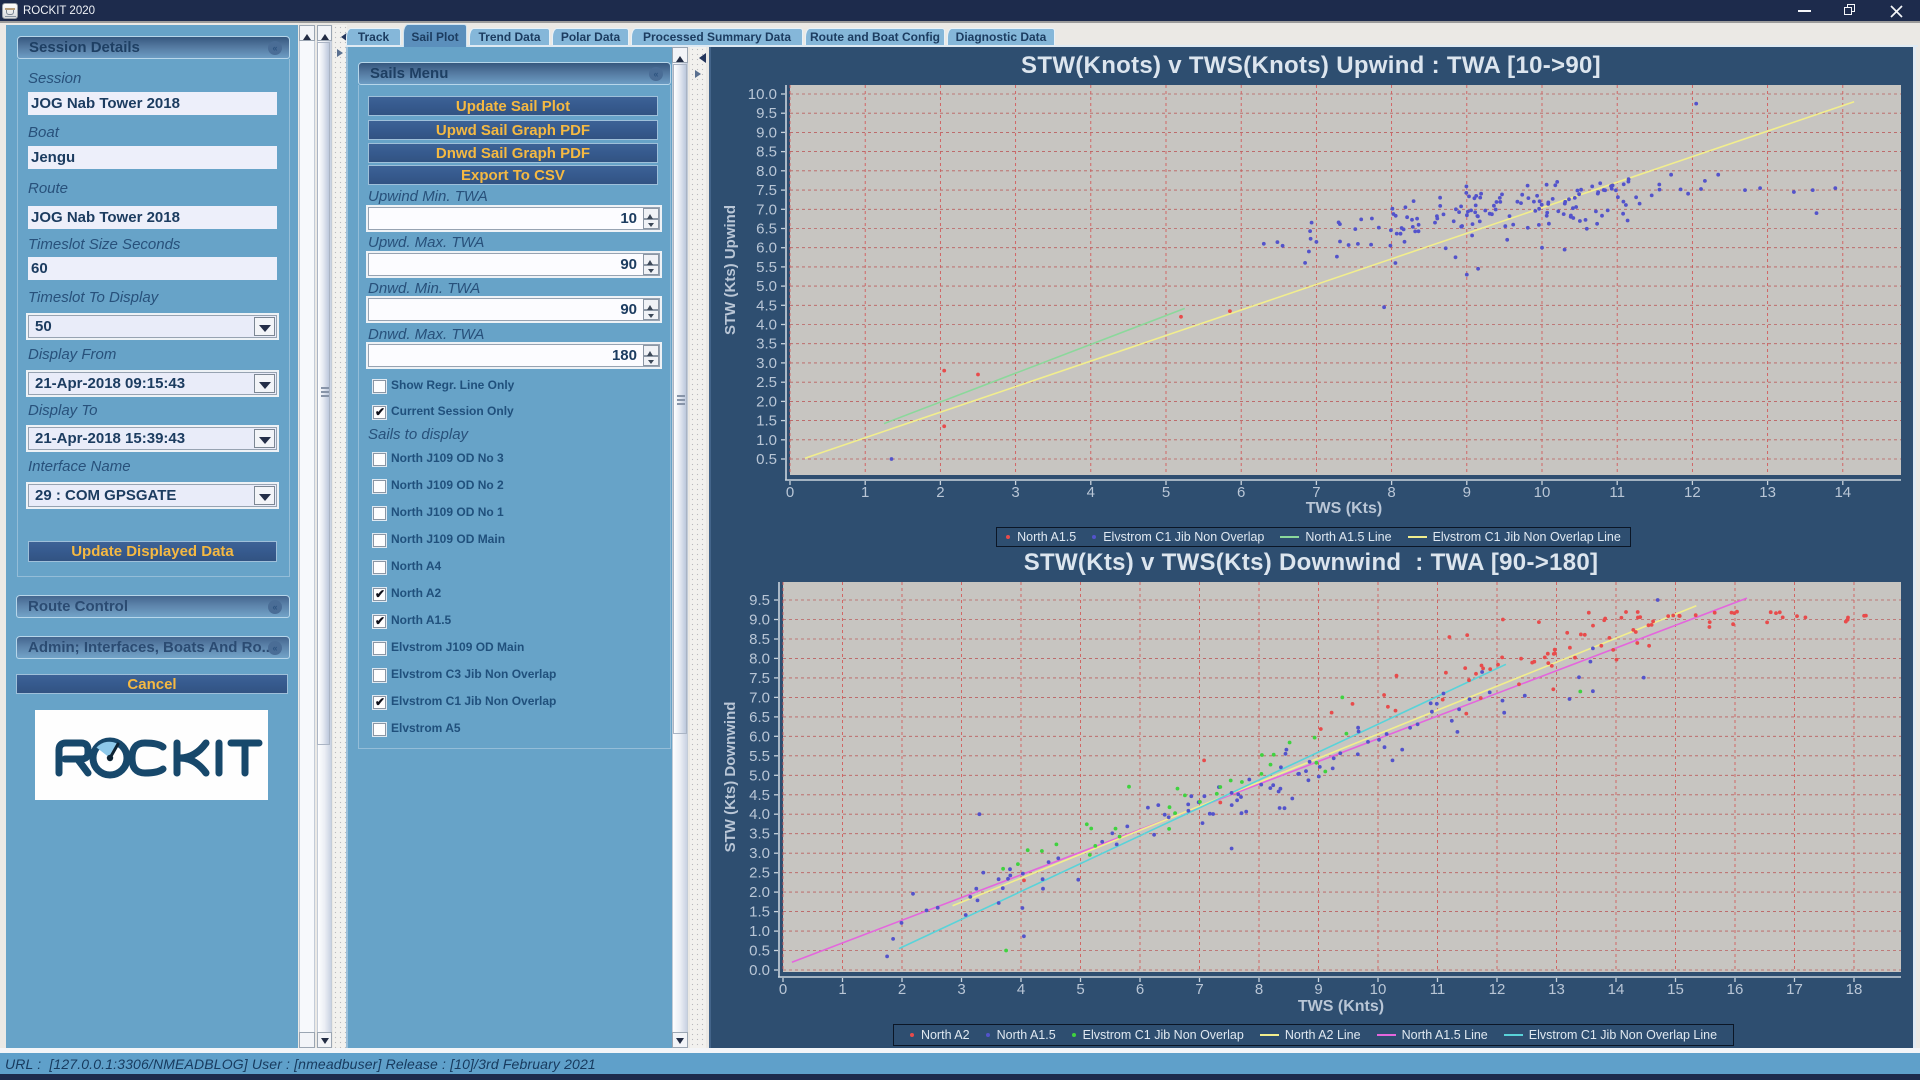 The width and height of the screenshot is (1920, 1080). I want to click on svg-text: STW (Kts) Upwind, so click(730, 270).